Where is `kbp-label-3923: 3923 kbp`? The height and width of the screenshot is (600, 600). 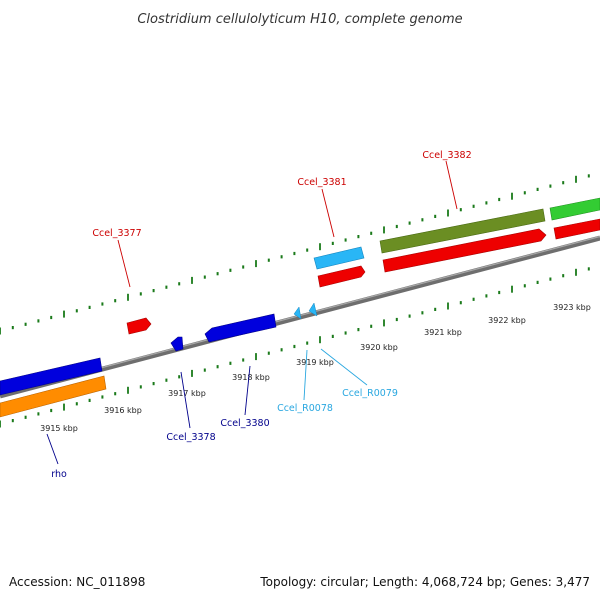 kbp-label-3923: 3923 kbp is located at coordinates (572, 307).